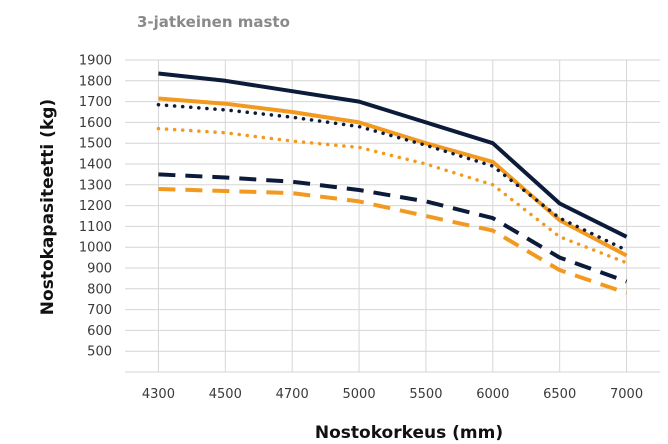  What do you see at coordinates (492, 394) in the screenshot?
I see `x-tick-label: 6000` at bounding box center [492, 394].